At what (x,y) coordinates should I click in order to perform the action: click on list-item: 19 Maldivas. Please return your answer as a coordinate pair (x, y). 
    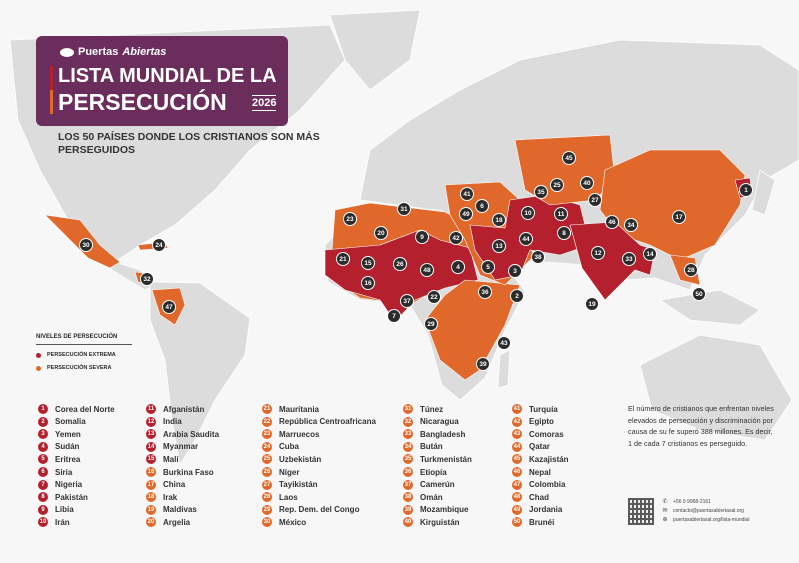
    Looking at the image, I should click on (171, 509).